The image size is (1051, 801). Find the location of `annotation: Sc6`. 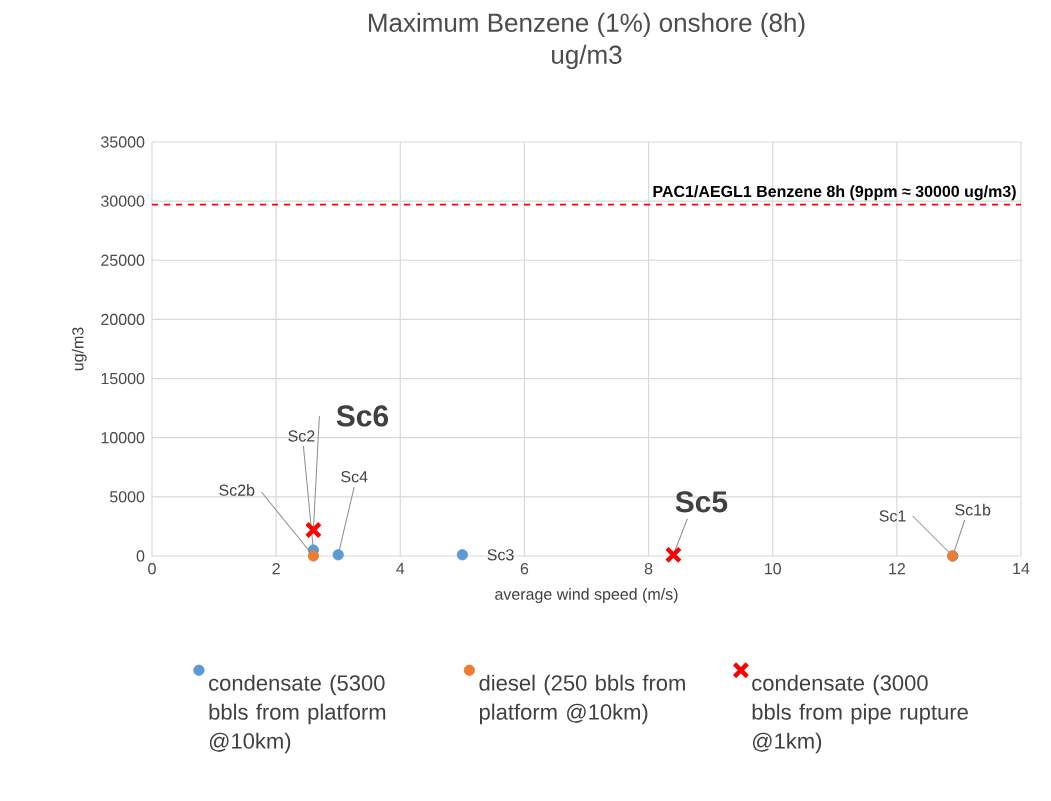

annotation: Sc6 is located at coordinates (362, 416).